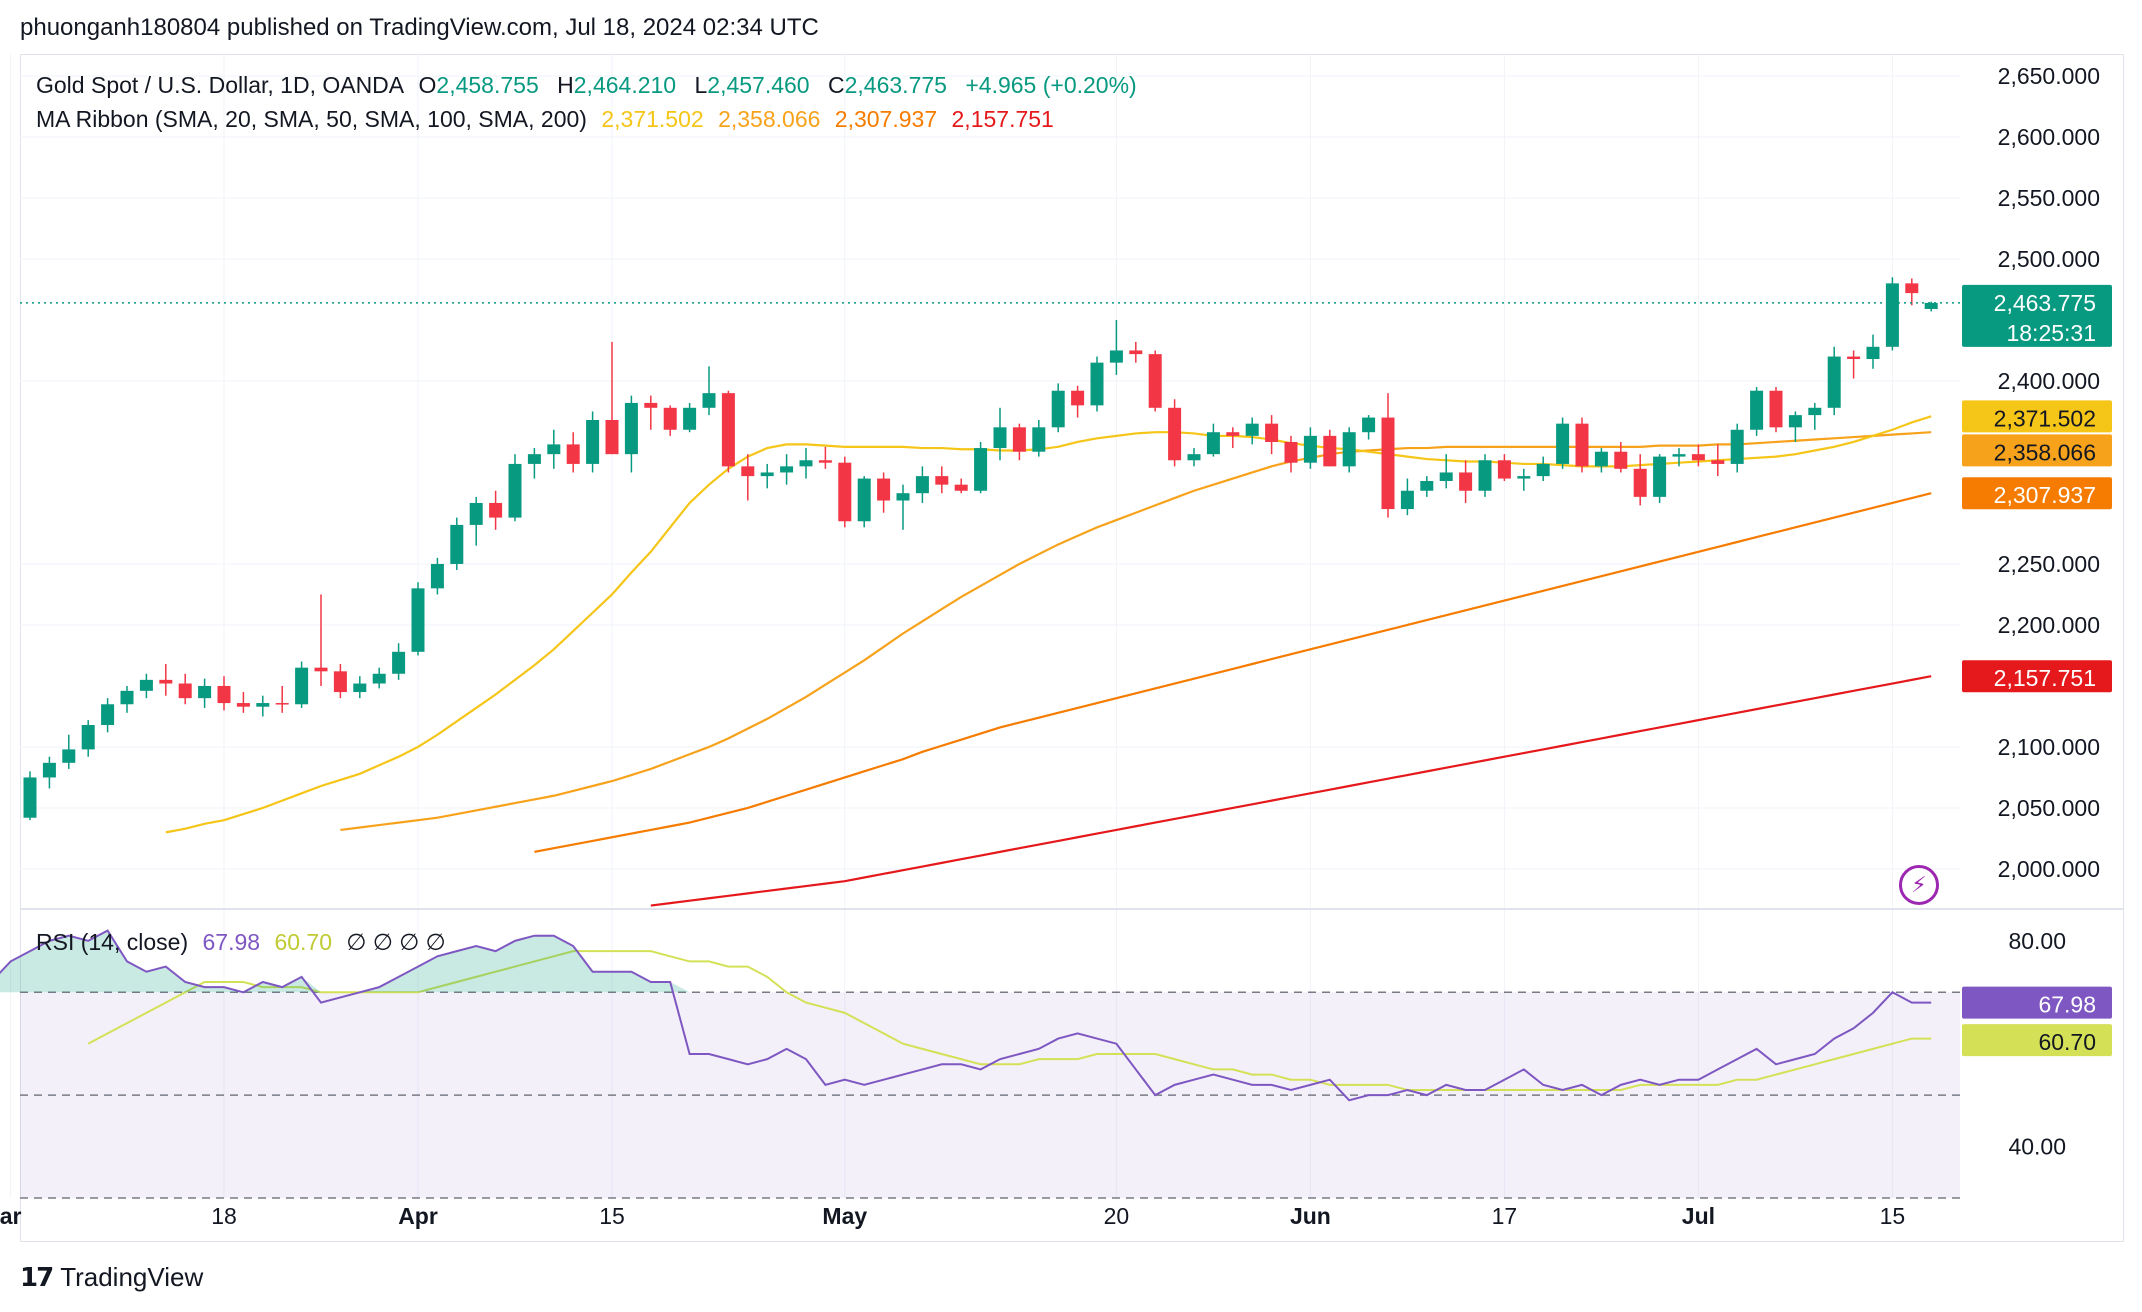 The image size is (2142, 1312). What do you see at coordinates (2049, 747) in the screenshot?
I see `price-axis-label: 2,100.000` at bounding box center [2049, 747].